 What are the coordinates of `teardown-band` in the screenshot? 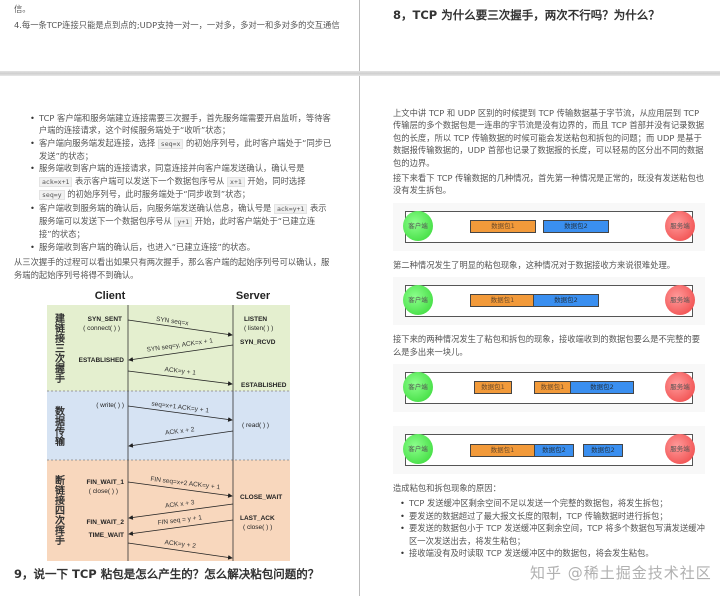 It's located at (168, 511).